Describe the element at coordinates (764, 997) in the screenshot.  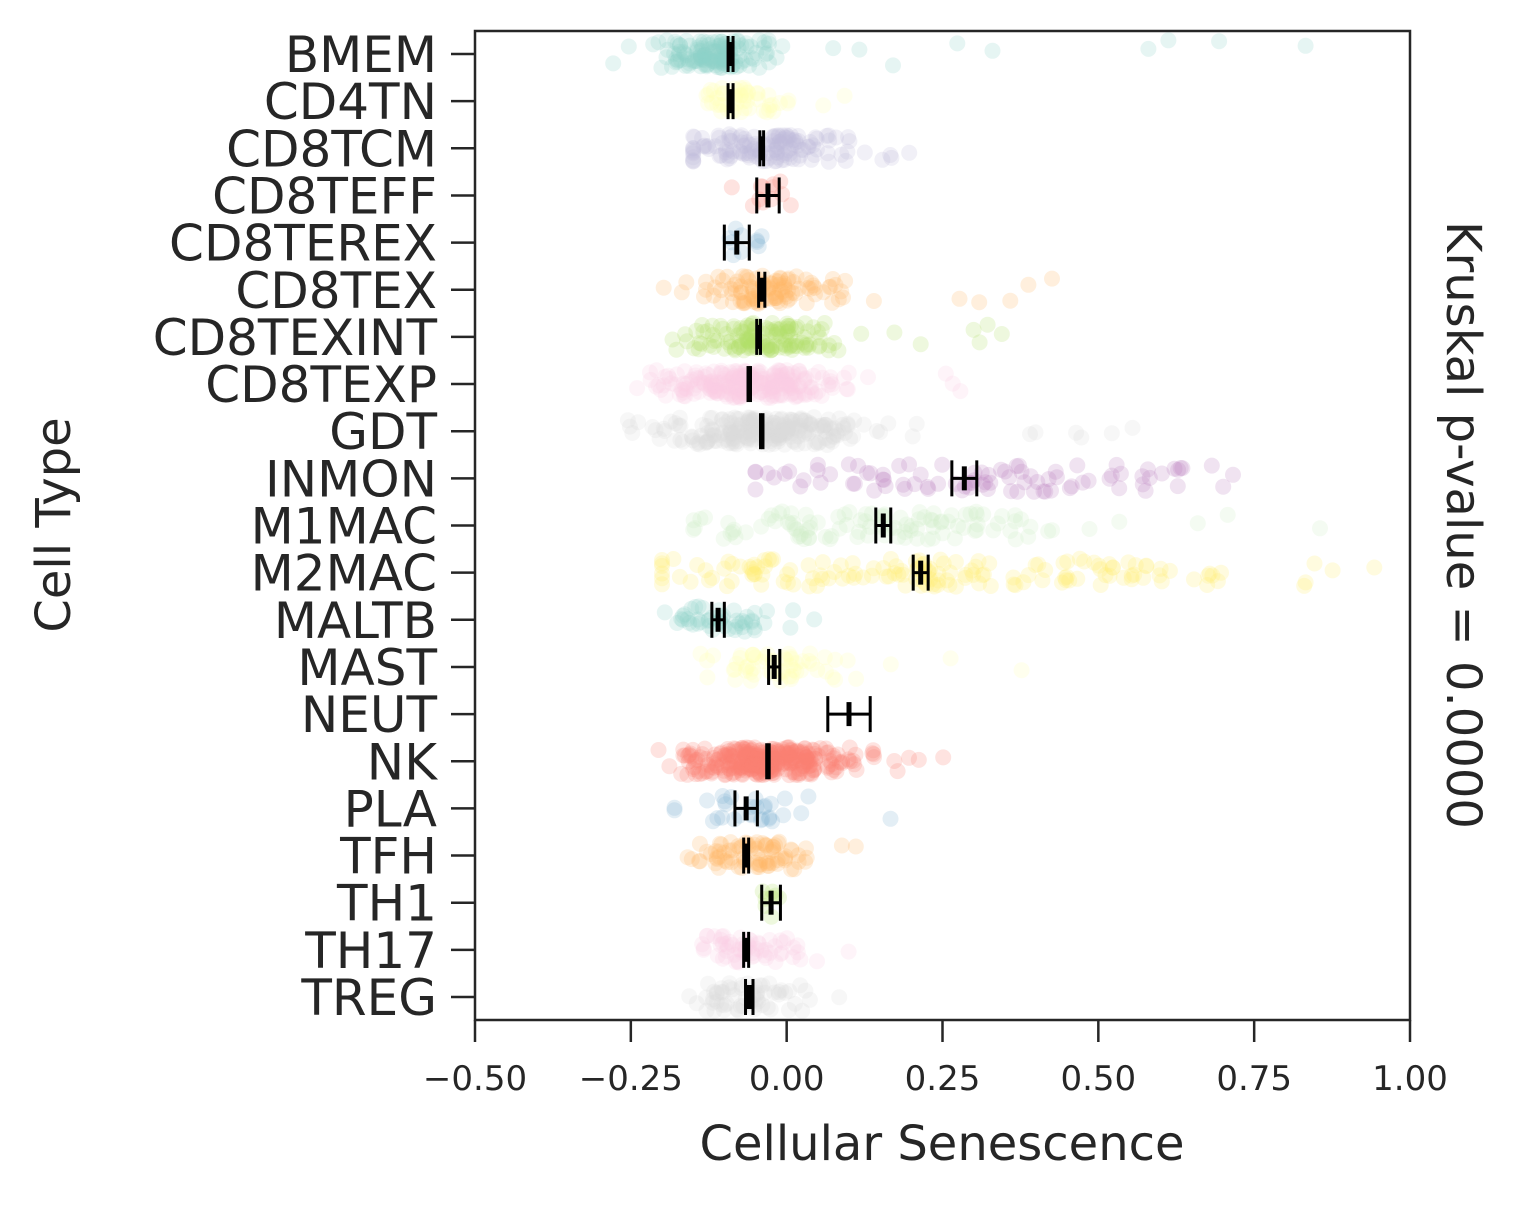
I see `points-treg` at that location.